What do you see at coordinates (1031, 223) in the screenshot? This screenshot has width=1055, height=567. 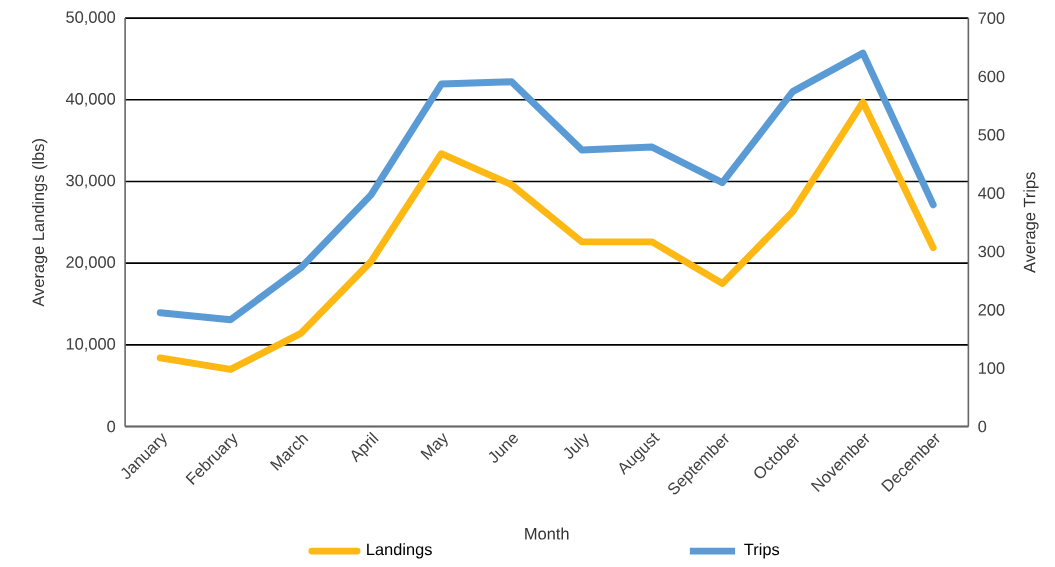 I see `y2-axis-title: Average Trips` at bounding box center [1031, 223].